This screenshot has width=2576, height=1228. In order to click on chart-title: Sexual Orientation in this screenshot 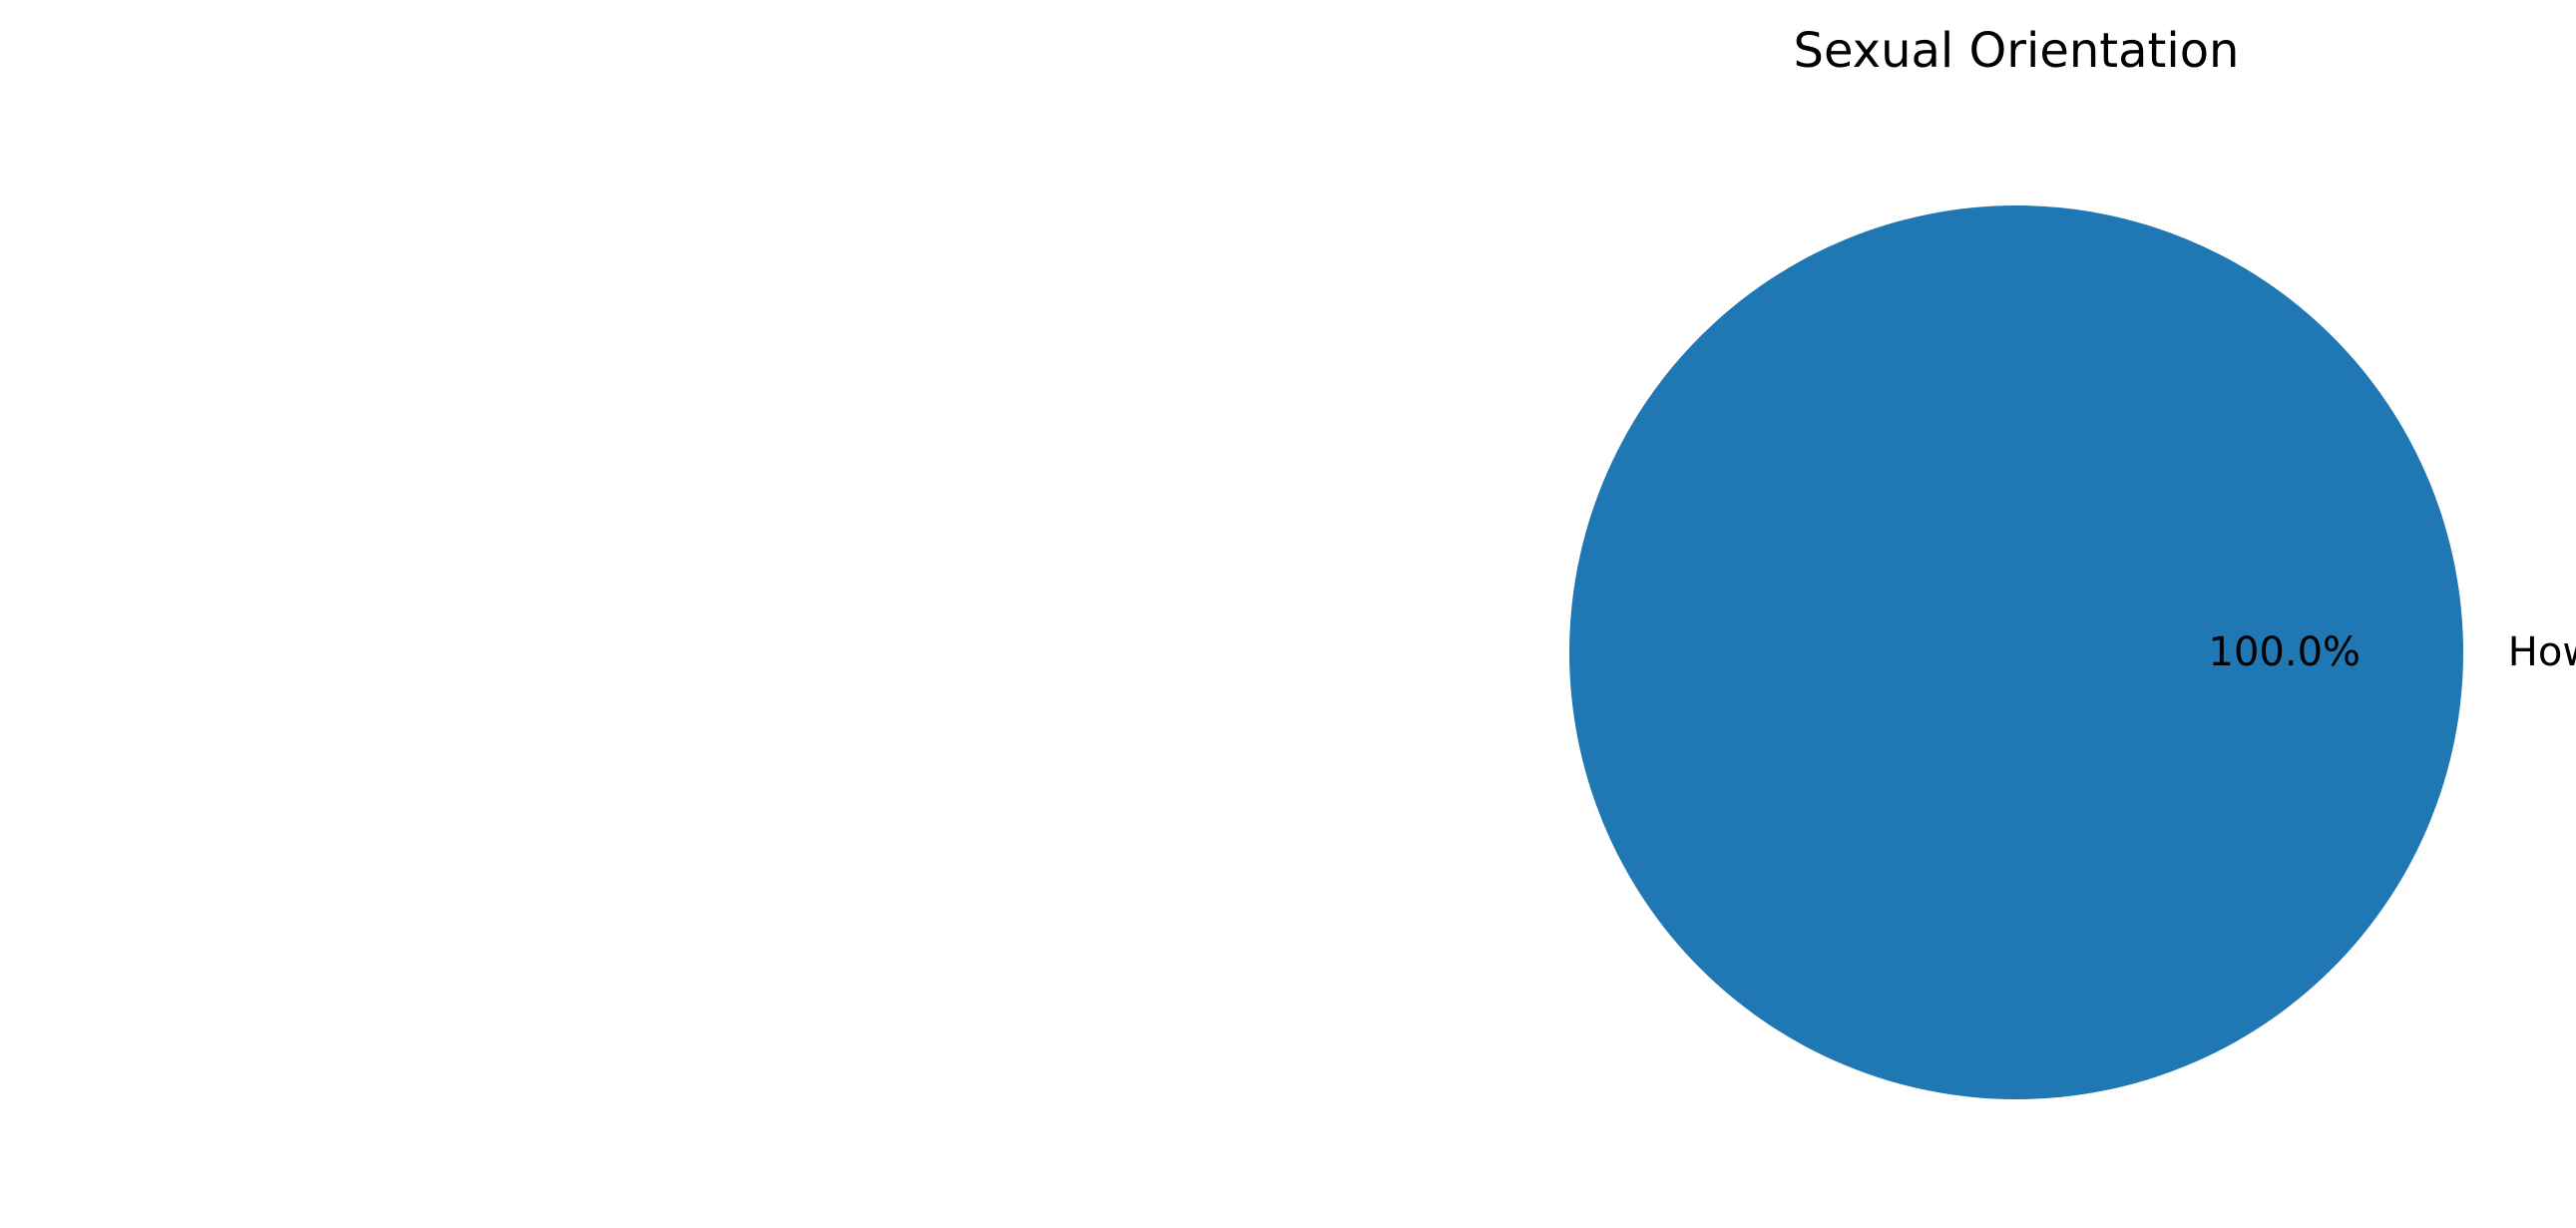, I will do `click(2017, 51)`.